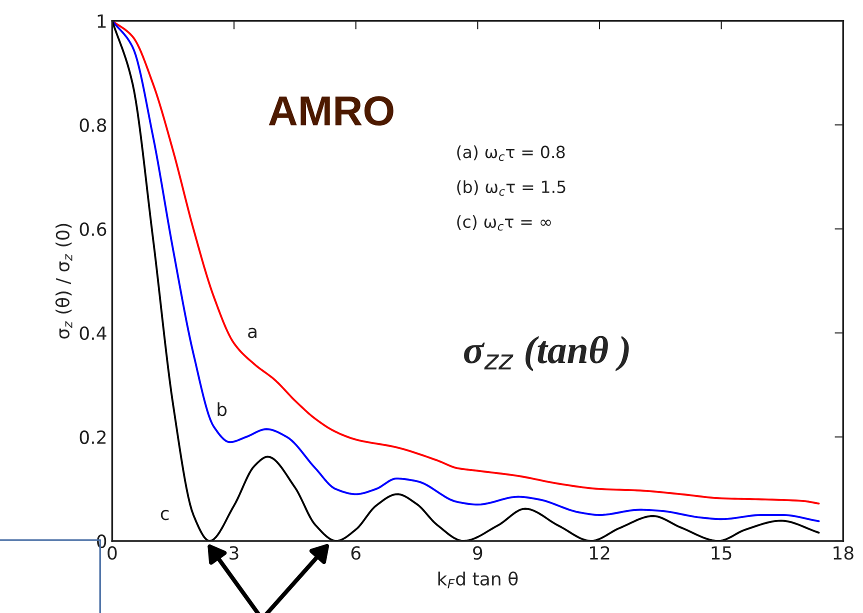  What do you see at coordinates (93, 229) in the screenshot?
I see `y-tick-label: 0.6` at bounding box center [93, 229].